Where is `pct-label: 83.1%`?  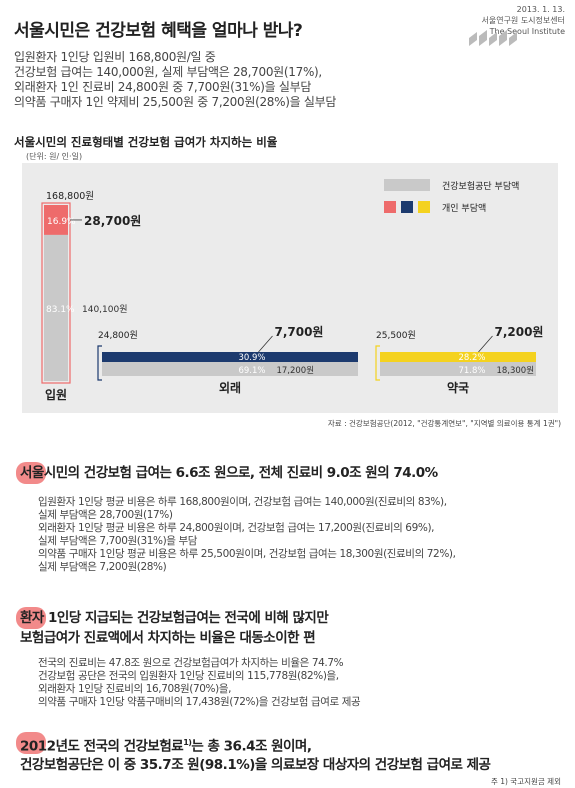 pct-label: 83.1% is located at coordinates (60, 310).